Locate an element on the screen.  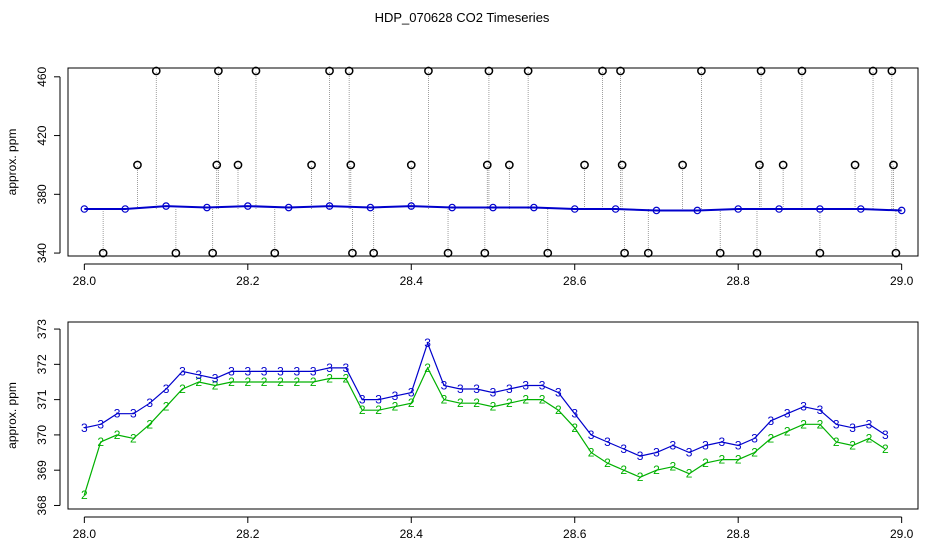
y-tick-label: 371 is located at coordinates (42, 399).